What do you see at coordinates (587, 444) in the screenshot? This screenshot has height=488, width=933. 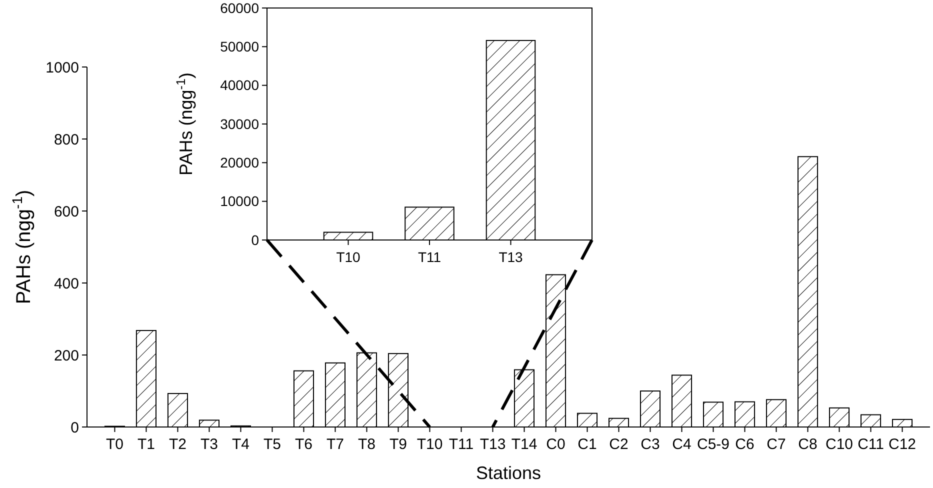 I see `x-tick-label: C1` at bounding box center [587, 444].